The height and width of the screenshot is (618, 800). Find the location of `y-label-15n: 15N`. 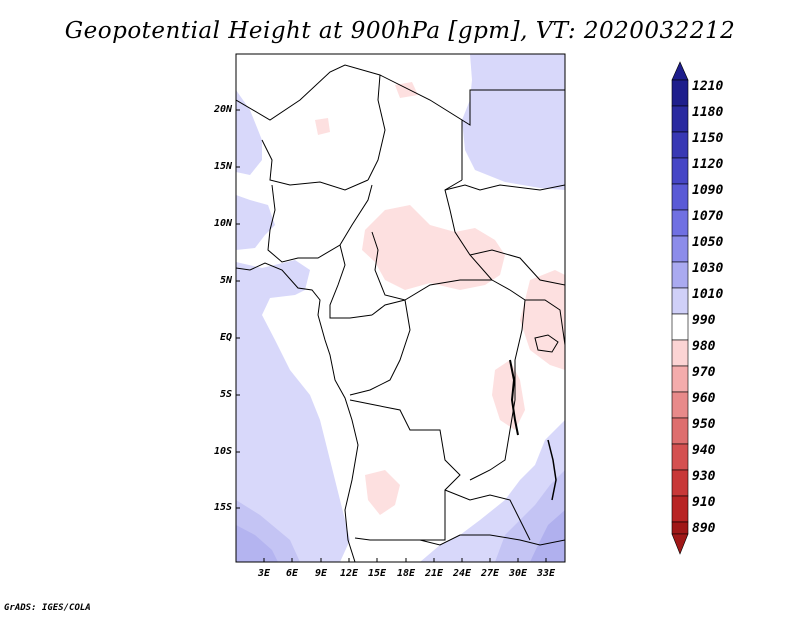

y-label-15n: 15N is located at coordinates (222, 166).